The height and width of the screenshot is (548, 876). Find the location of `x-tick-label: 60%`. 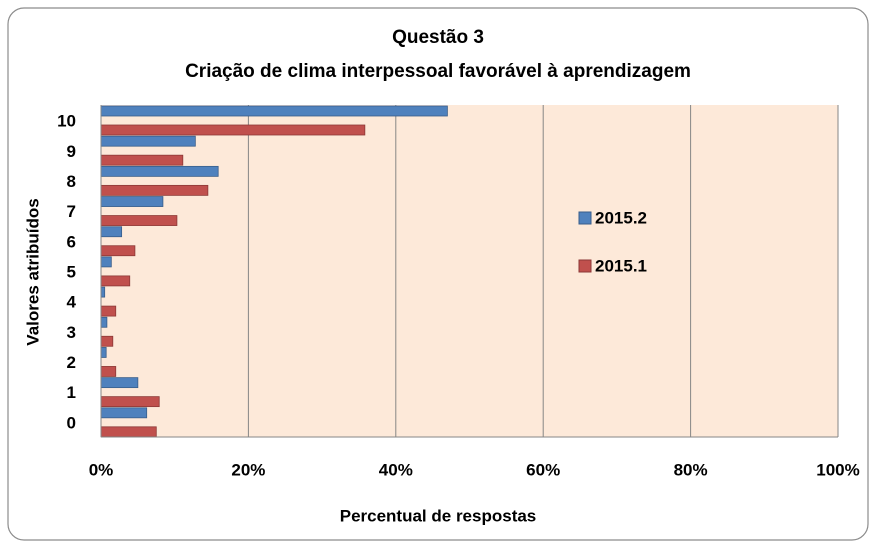

x-tick-label: 60% is located at coordinates (543, 469).